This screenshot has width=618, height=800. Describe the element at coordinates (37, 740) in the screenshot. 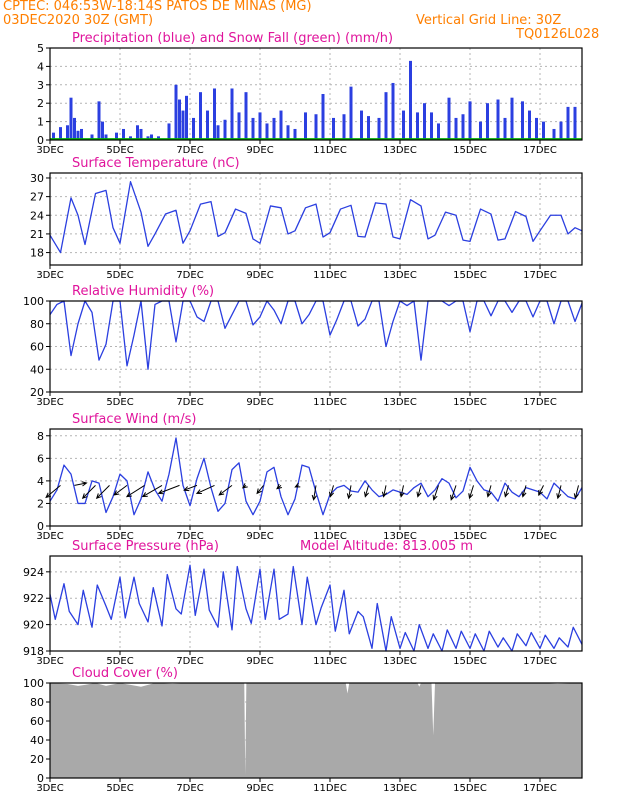

I see `y-tick-label: 40` at that location.